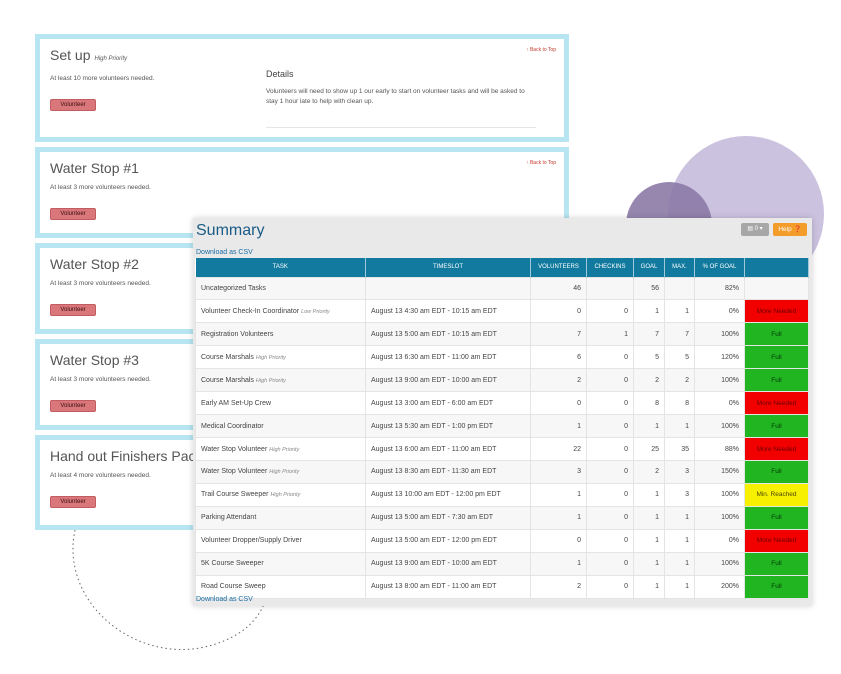  I want to click on percent-of-goal-cell: 200%, so click(719, 586).